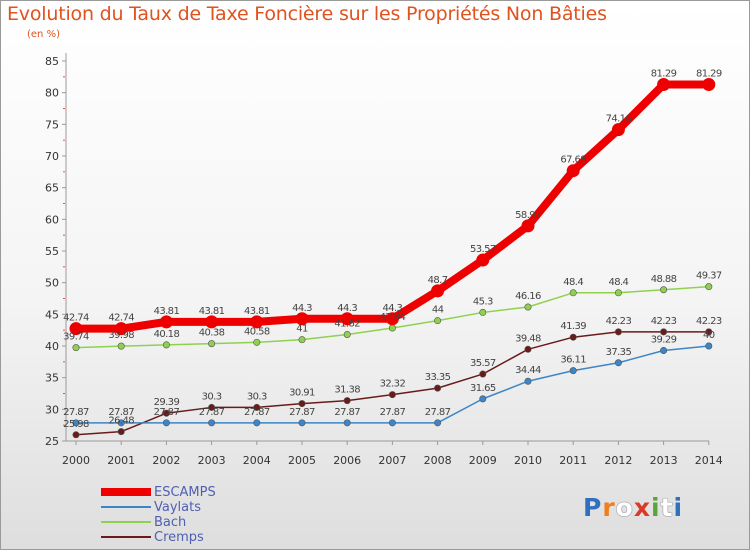  What do you see at coordinates (664, 460) in the screenshot?
I see `x-tick-label: 2013` at bounding box center [664, 460].